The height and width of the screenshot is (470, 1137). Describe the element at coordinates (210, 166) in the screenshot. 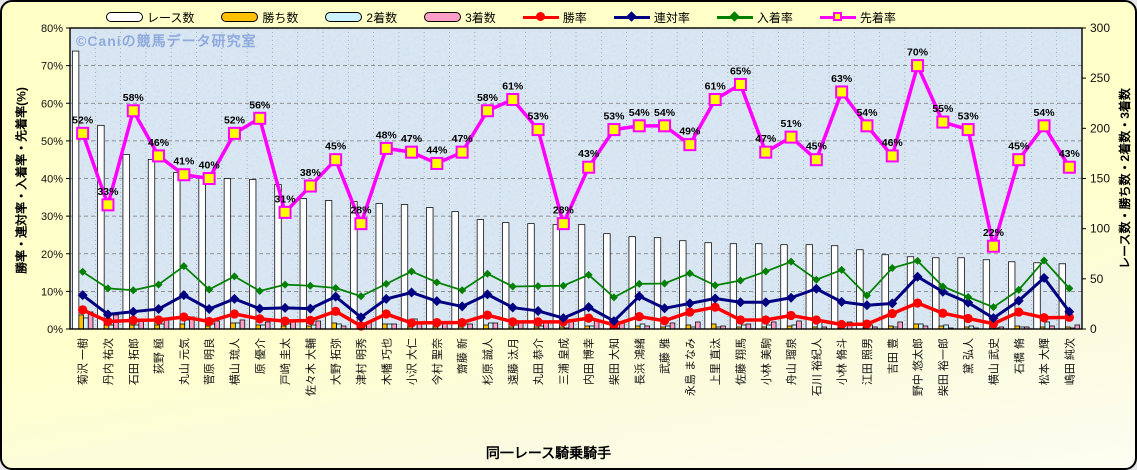

I see `value-label: 40%` at that location.